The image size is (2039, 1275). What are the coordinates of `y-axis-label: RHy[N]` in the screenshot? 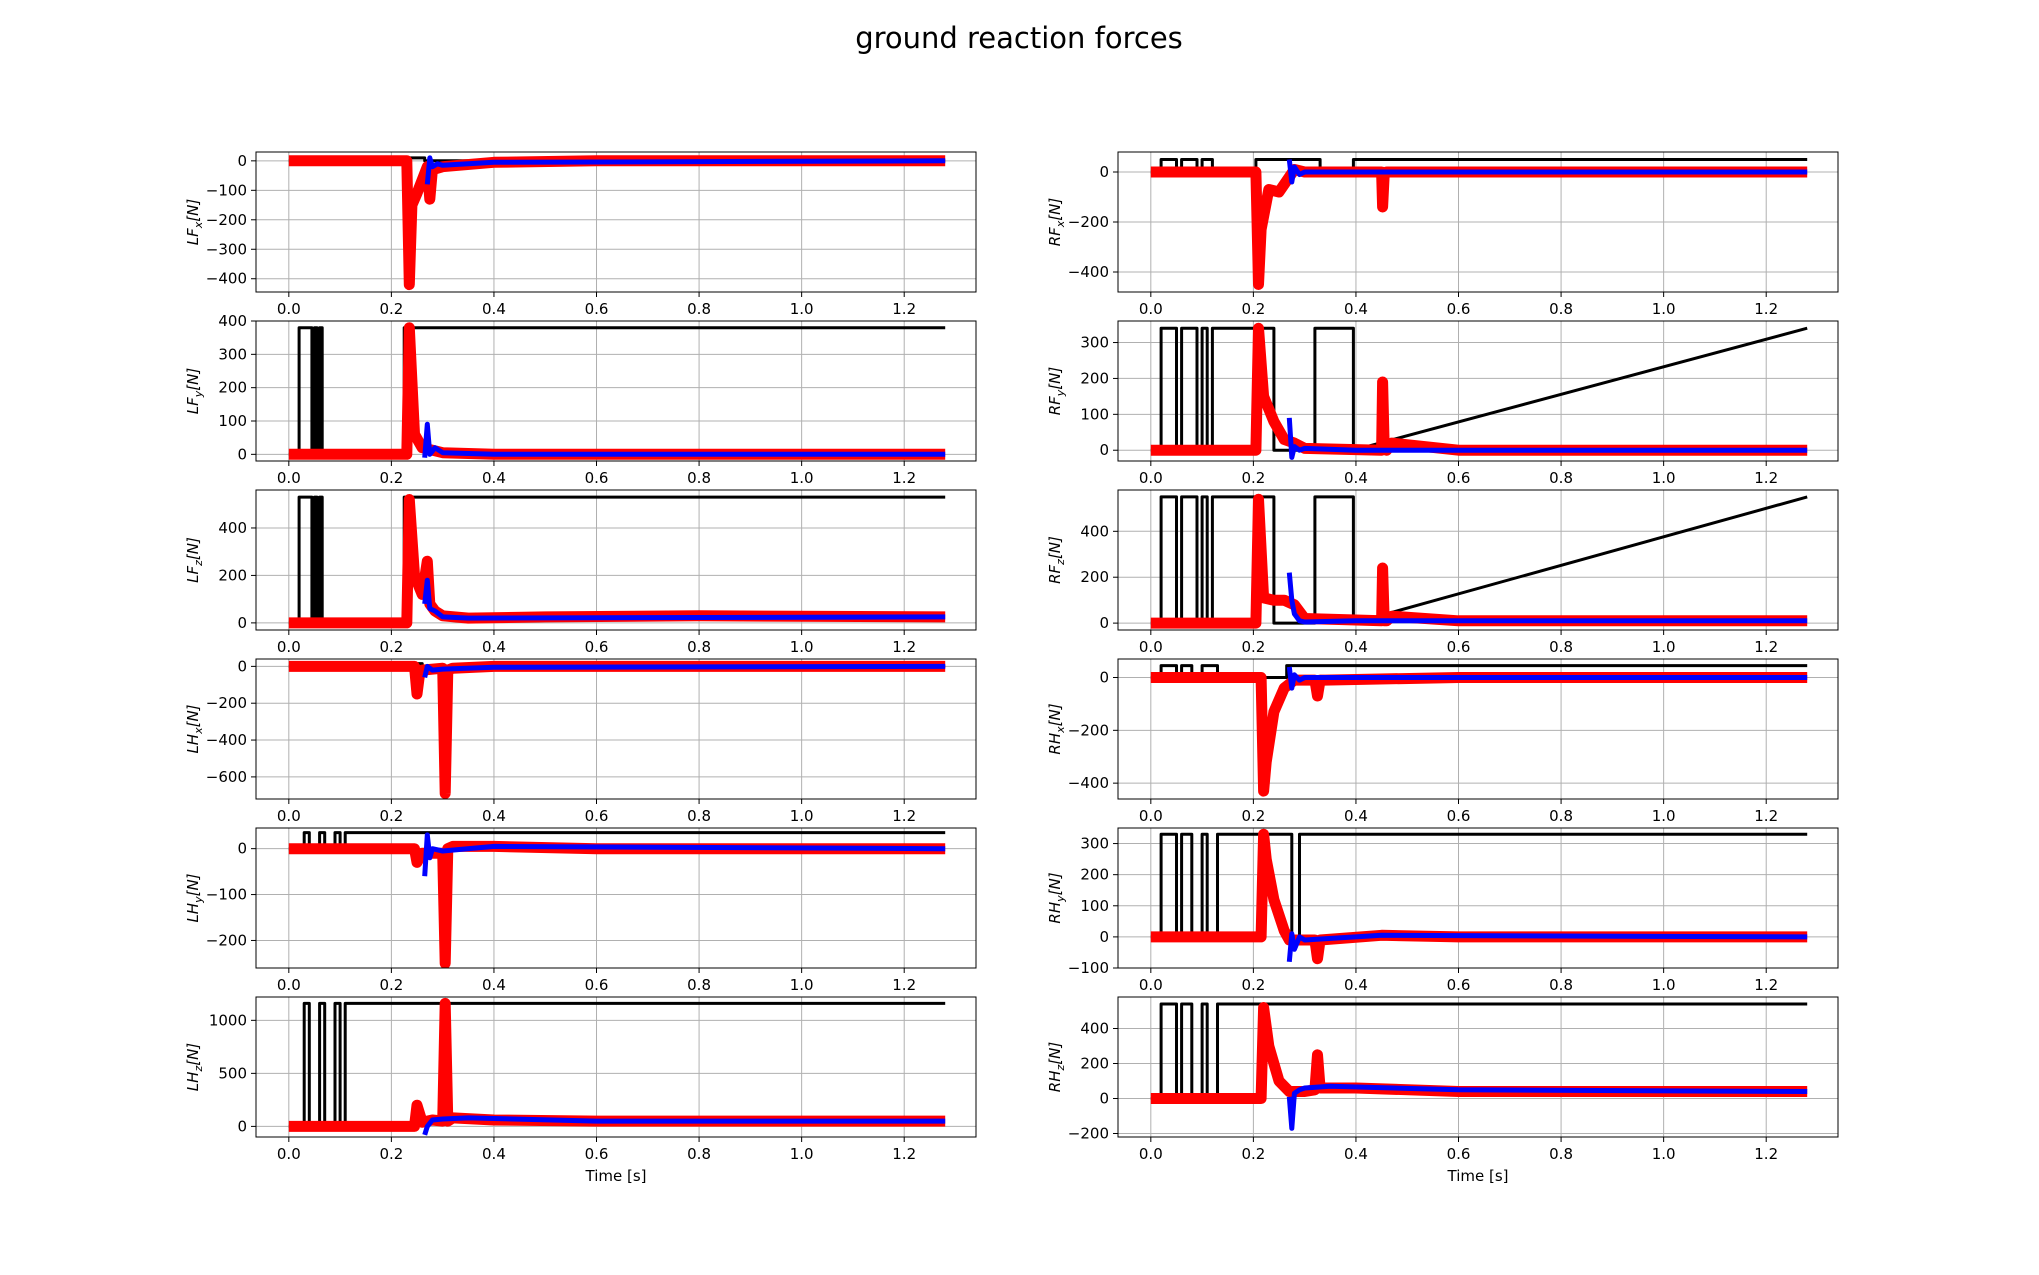 It's located at (1056, 897).